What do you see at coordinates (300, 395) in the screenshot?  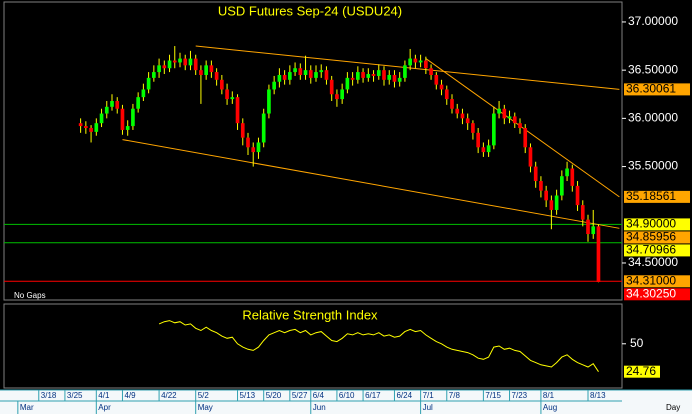 I see `x-tick-label: 5/27` at bounding box center [300, 395].